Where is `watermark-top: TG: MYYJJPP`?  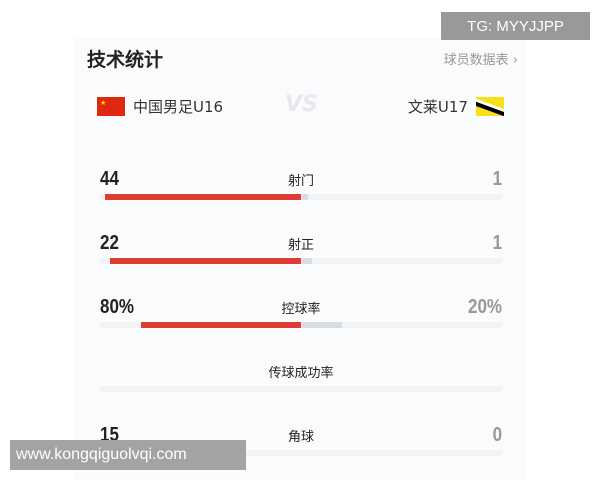
watermark-top: TG: MYYJJPP is located at coordinates (515, 26).